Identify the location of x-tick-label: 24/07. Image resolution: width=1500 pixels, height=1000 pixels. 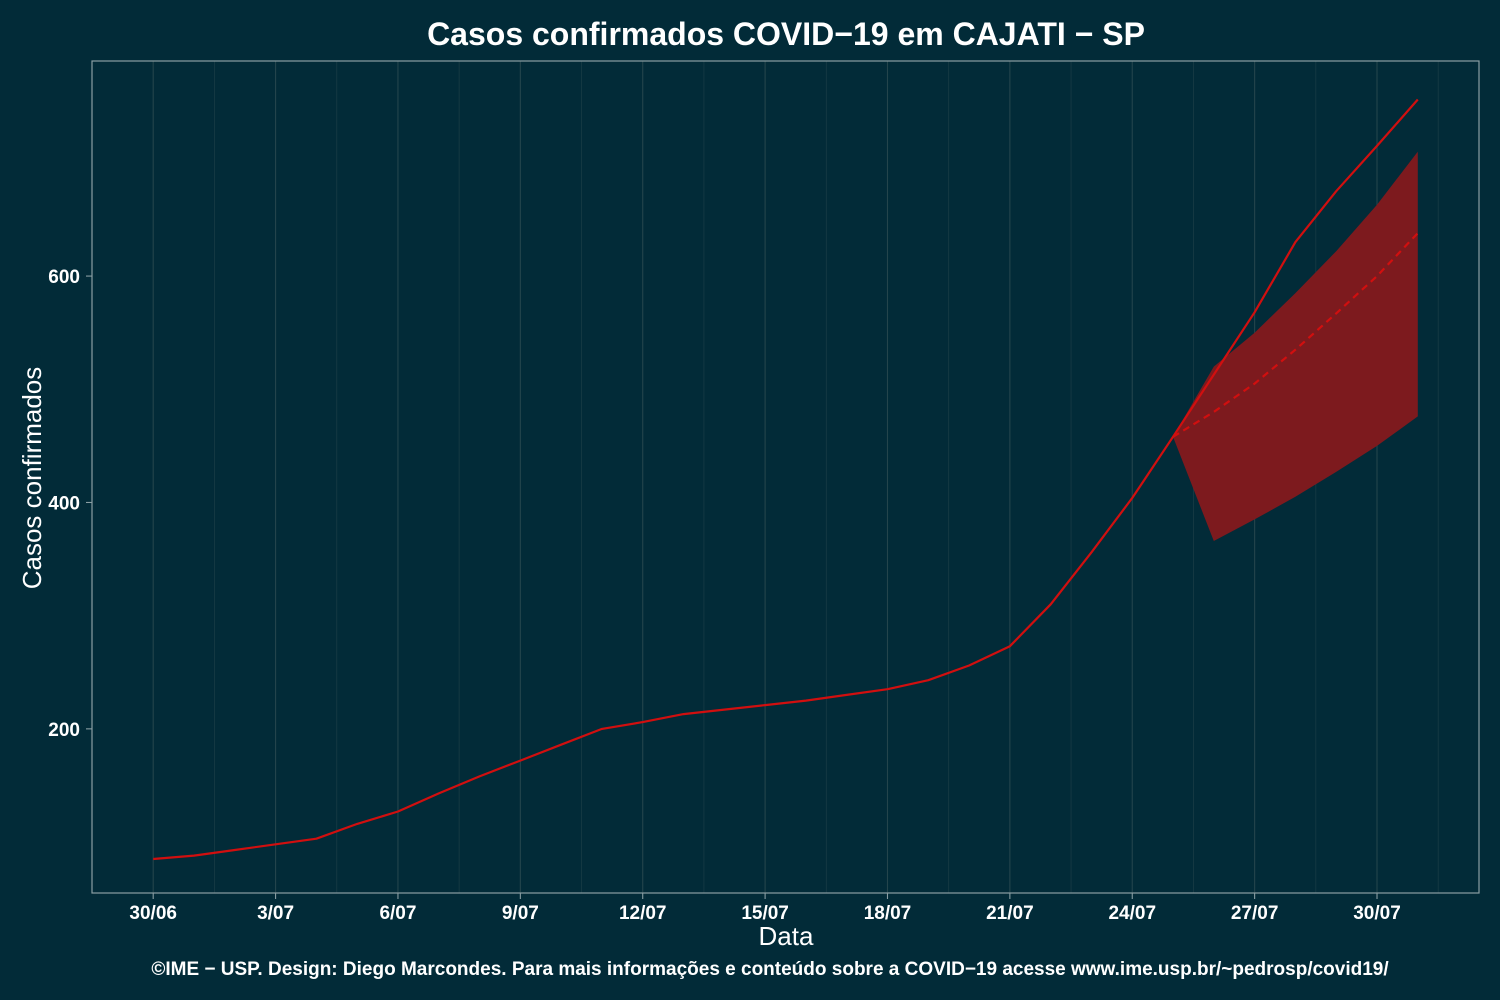
(1132, 913).